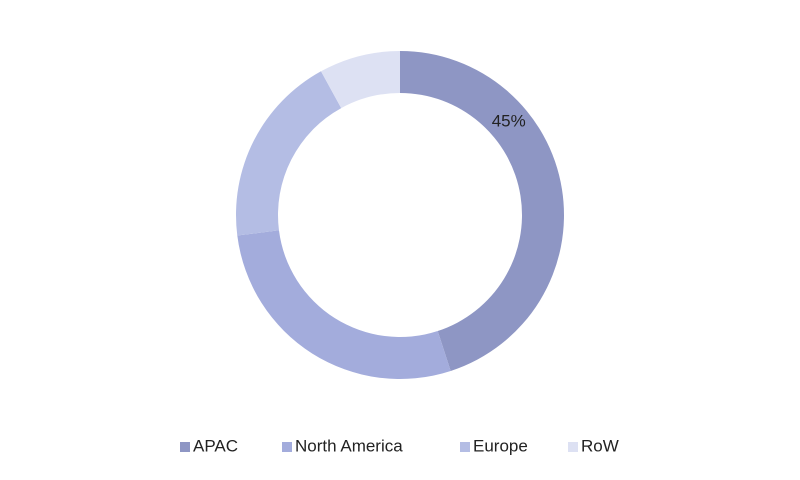 This screenshot has width=800, height=480. I want to click on legend-label: North America, so click(349, 445).